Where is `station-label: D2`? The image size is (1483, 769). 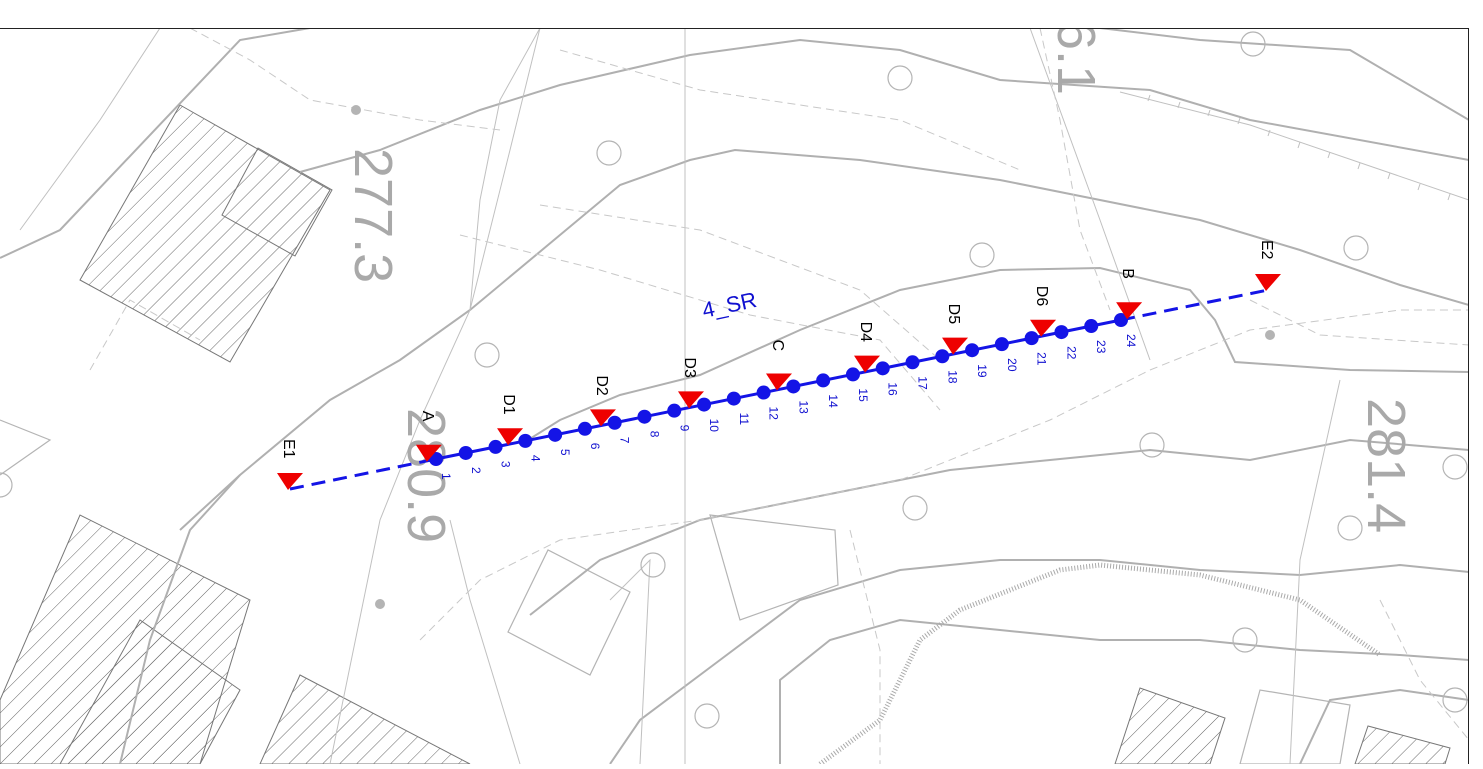 station-label: D2 is located at coordinates (601, 385).